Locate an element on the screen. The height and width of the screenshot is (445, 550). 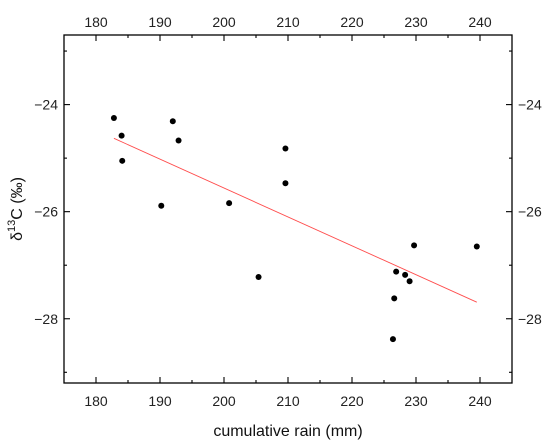
x-tick-label-bottom: 230 is located at coordinates (416, 401).